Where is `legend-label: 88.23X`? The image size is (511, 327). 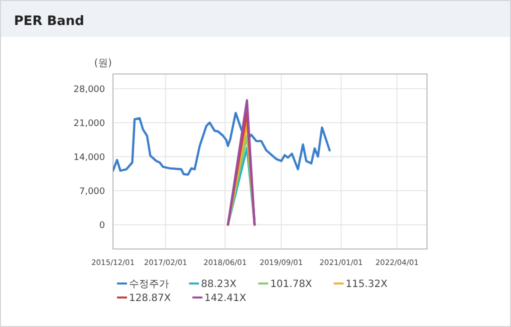
legend-label: 88.23X is located at coordinates (219, 284).